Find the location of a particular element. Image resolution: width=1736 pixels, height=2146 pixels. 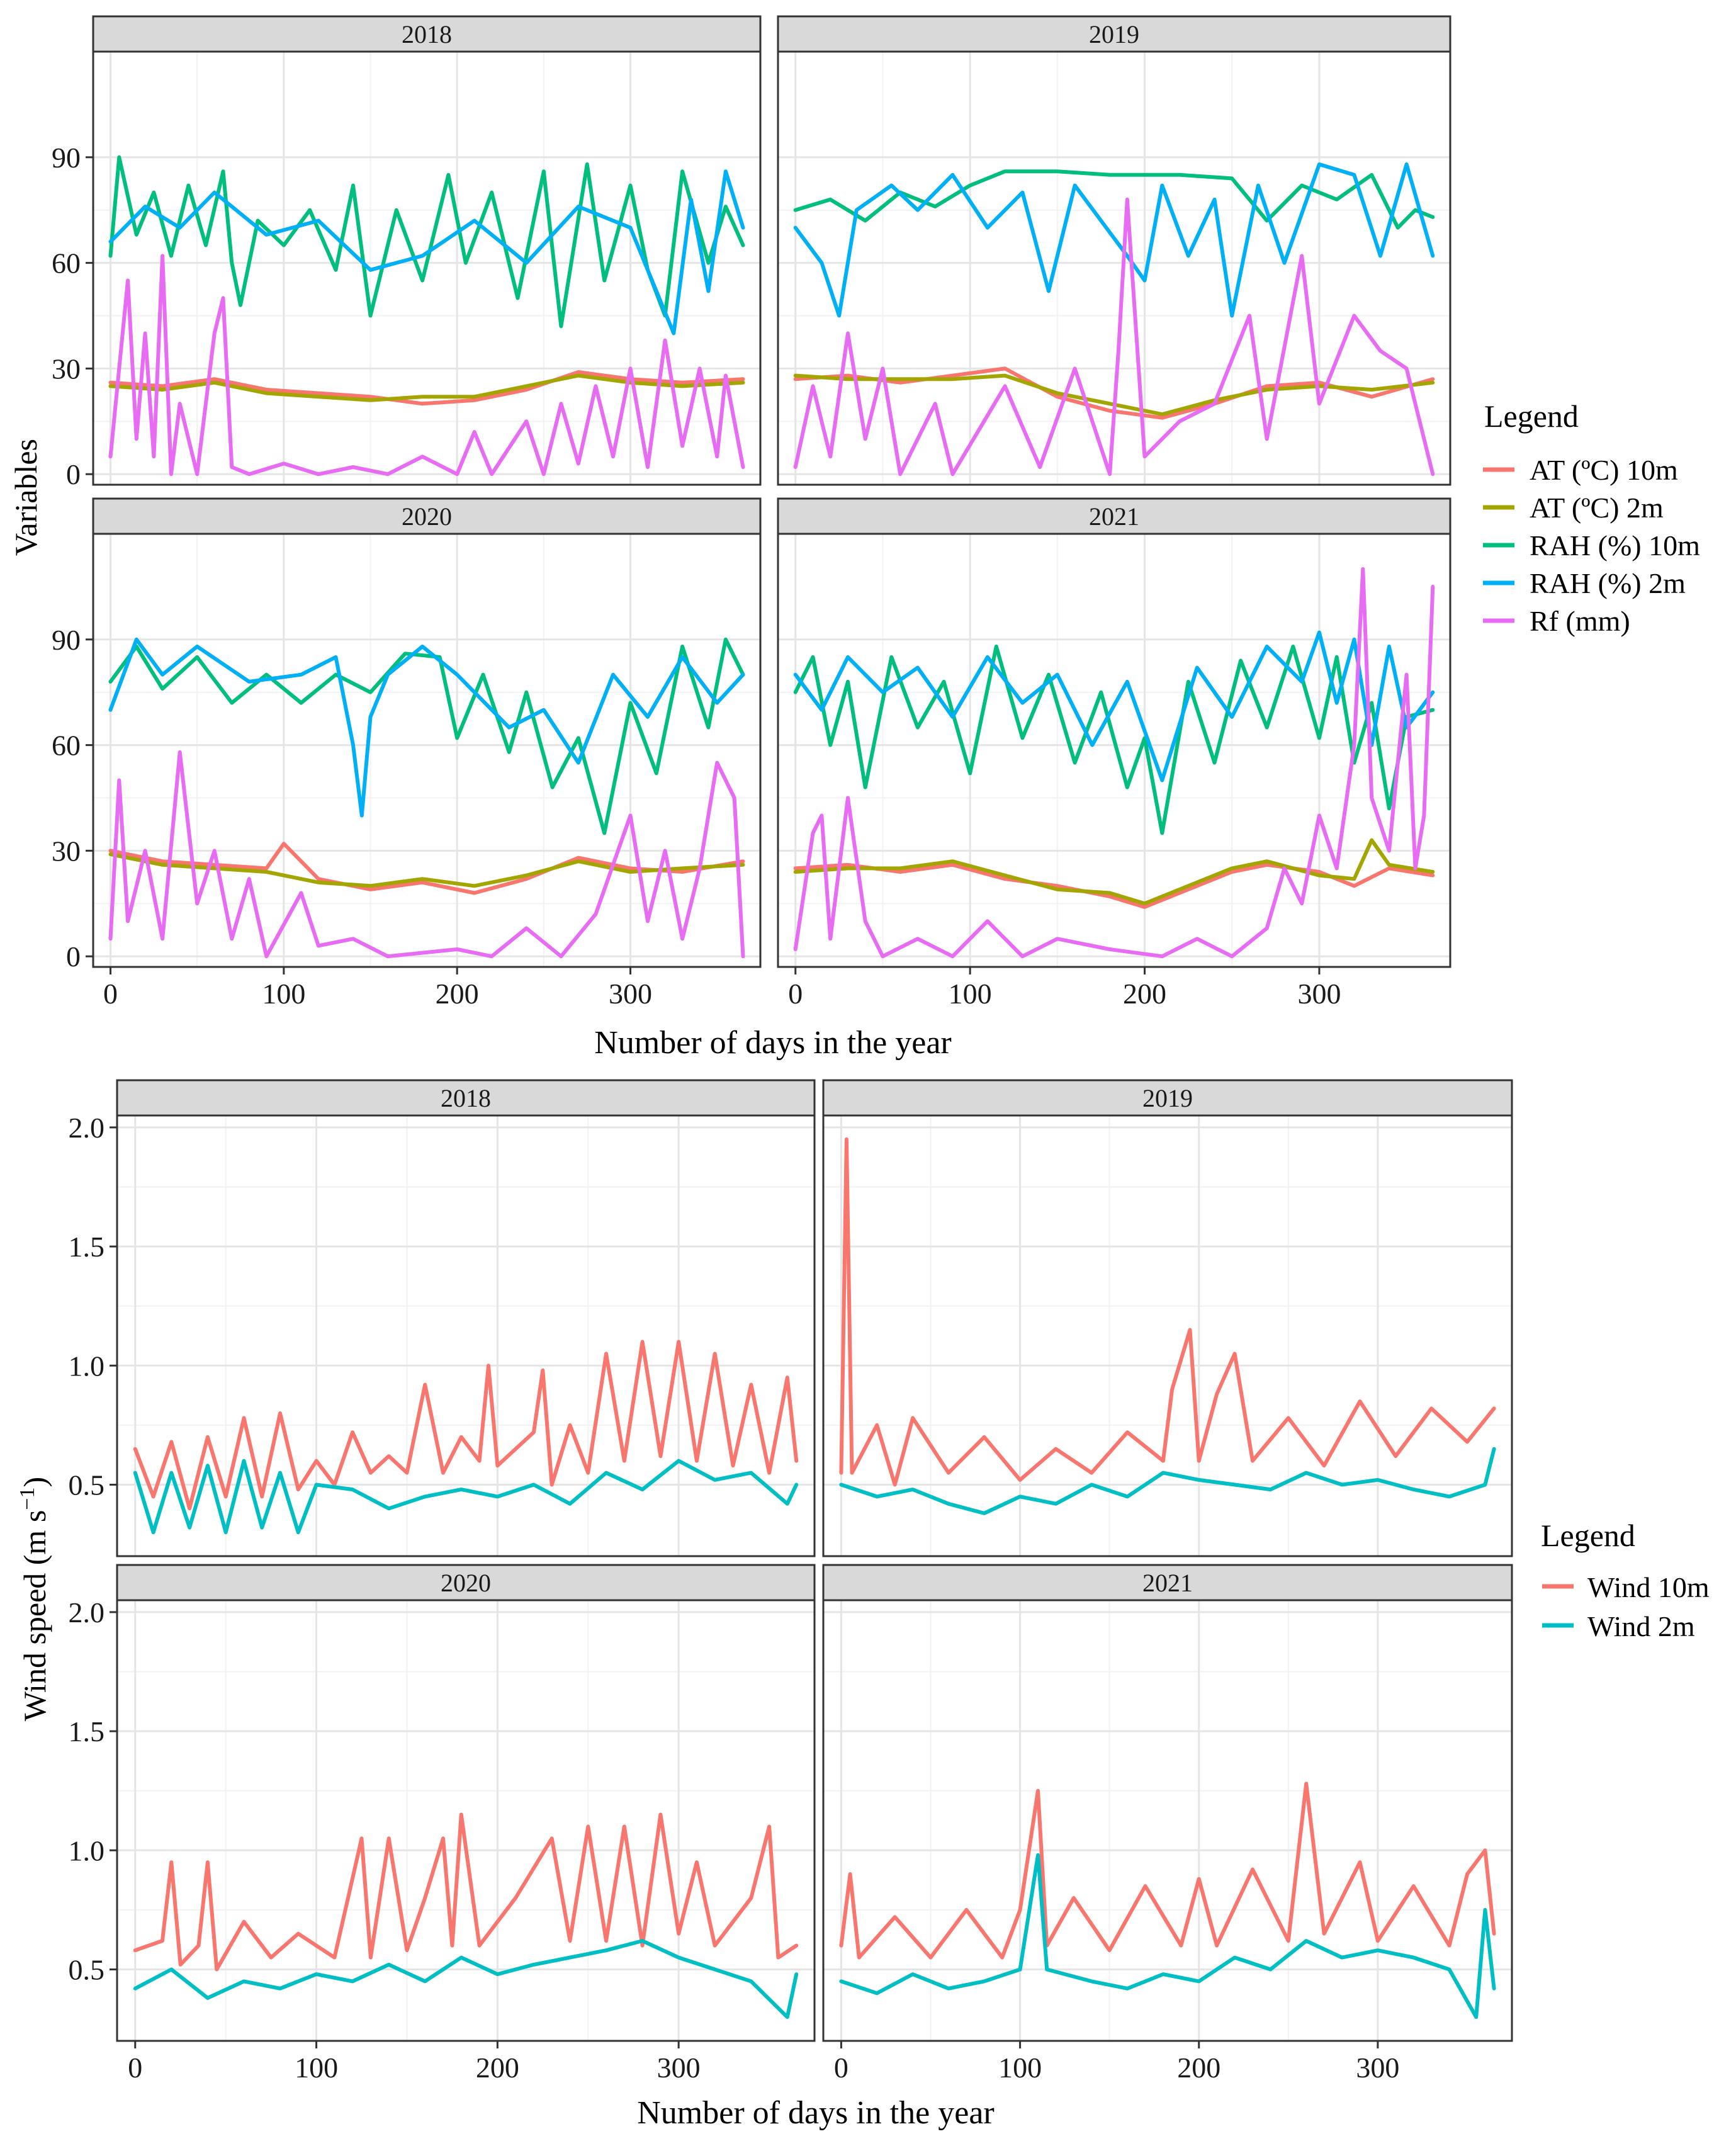

chart2-y-axis-title: Wind speed (m s−1) is located at coordinates (34, 1599).